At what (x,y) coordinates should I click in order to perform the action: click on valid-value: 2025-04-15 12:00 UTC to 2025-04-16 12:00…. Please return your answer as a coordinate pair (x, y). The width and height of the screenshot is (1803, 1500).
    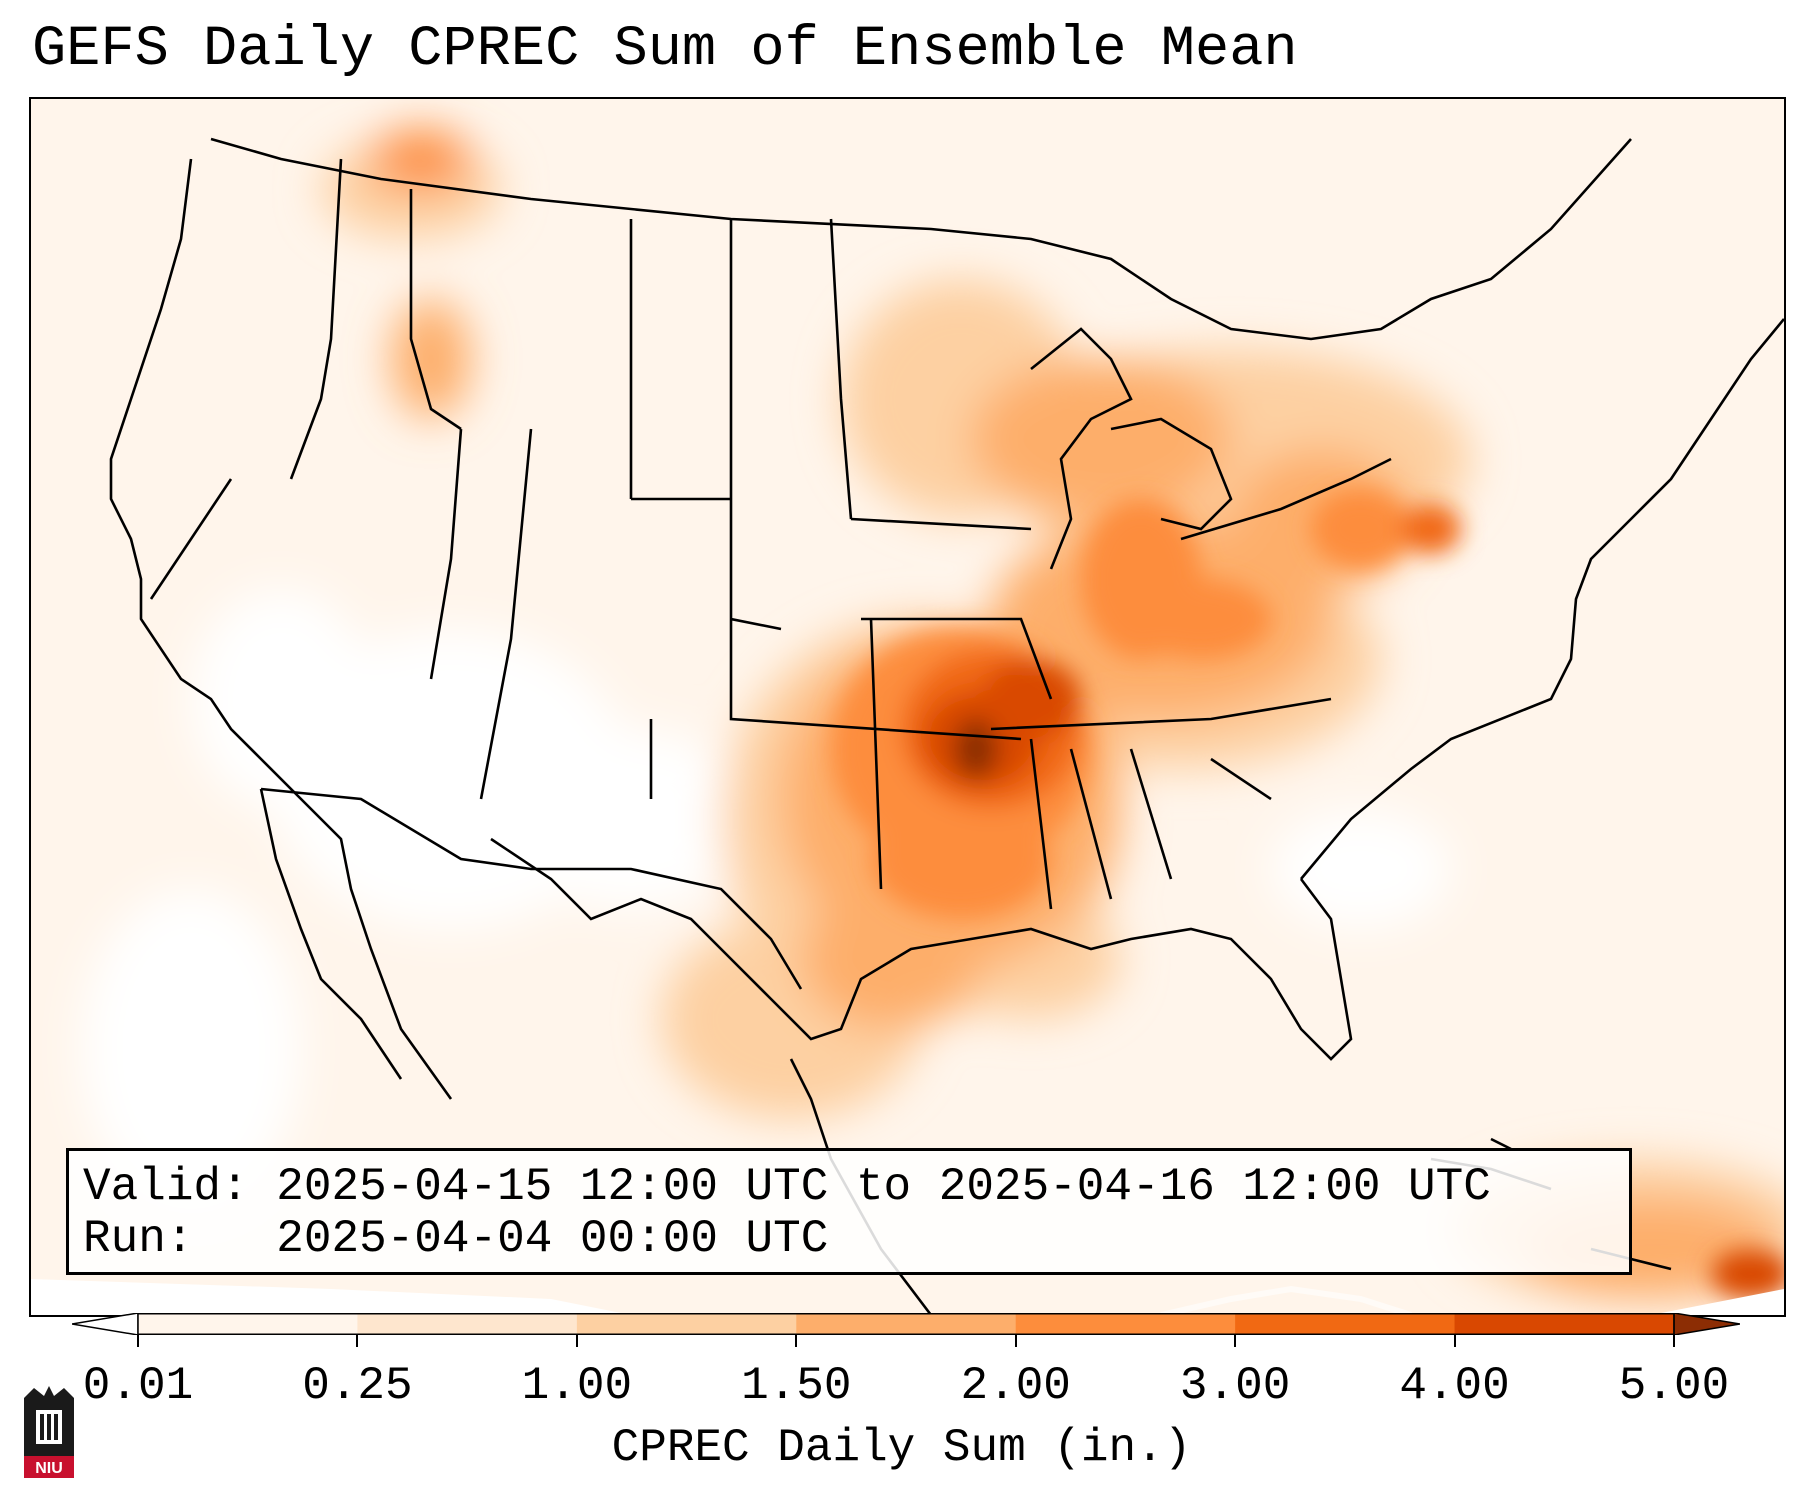
    Looking at the image, I should click on (883, 1187).